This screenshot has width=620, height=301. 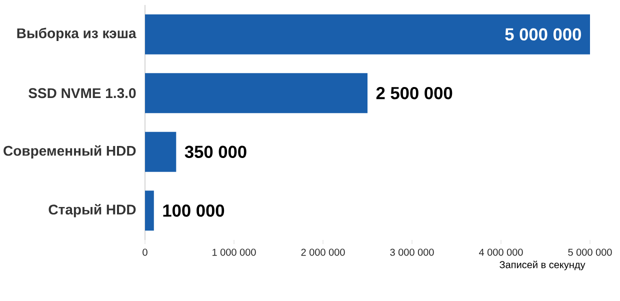 What do you see at coordinates (500, 252) in the screenshot?
I see `x-tick-label: 4 000 000` at bounding box center [500, 252].